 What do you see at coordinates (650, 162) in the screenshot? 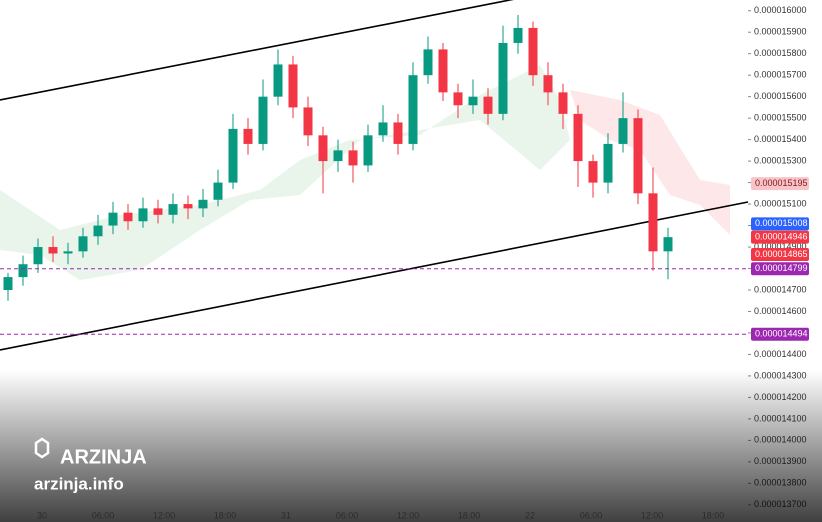
I see `cloud-red` at bounding box center [650, 162].